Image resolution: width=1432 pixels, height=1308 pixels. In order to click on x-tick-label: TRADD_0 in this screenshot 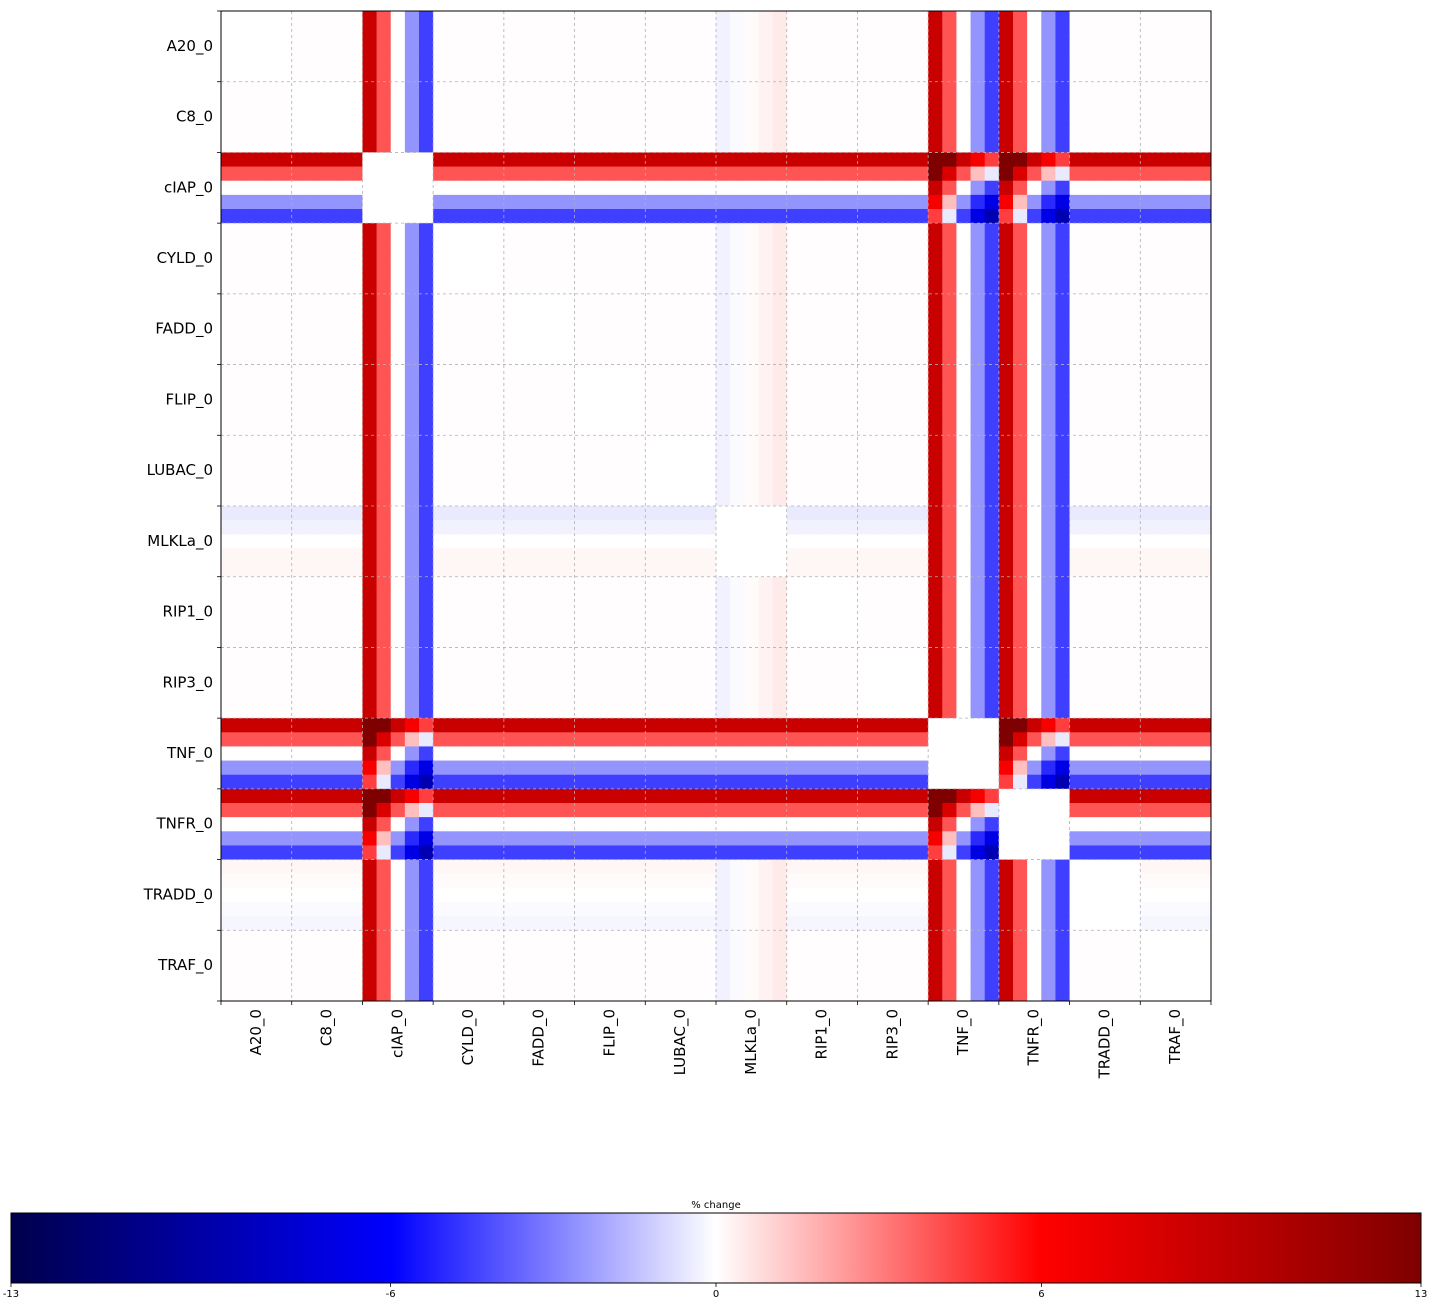, I will do `click(1104, 1044)`.